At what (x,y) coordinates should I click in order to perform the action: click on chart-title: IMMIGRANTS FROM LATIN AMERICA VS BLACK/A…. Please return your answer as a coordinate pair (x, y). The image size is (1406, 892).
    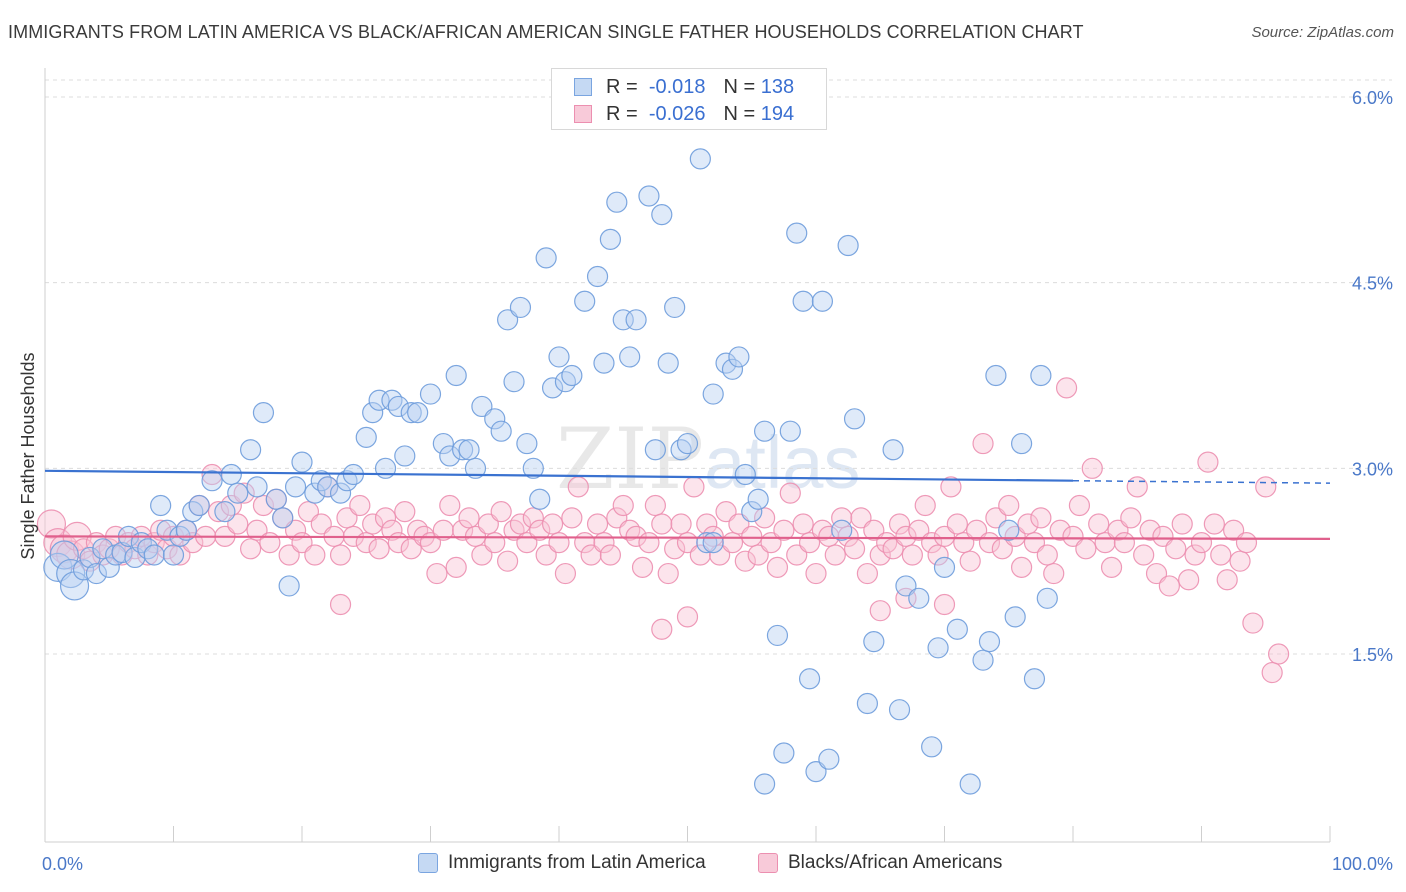
    Looking at the image, I should click on (546, 32).